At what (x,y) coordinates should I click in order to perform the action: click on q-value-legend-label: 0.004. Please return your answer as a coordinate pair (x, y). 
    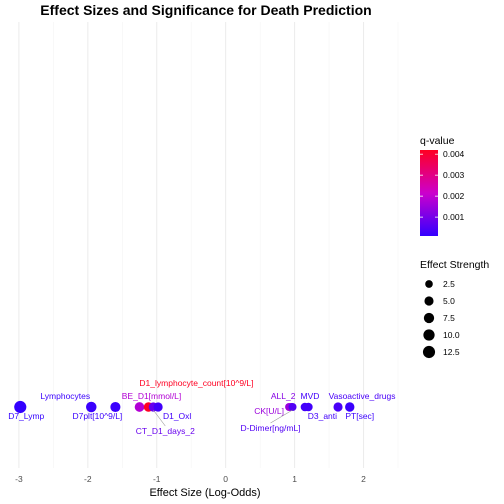
    Looking at the image, I should click on (454, 154).